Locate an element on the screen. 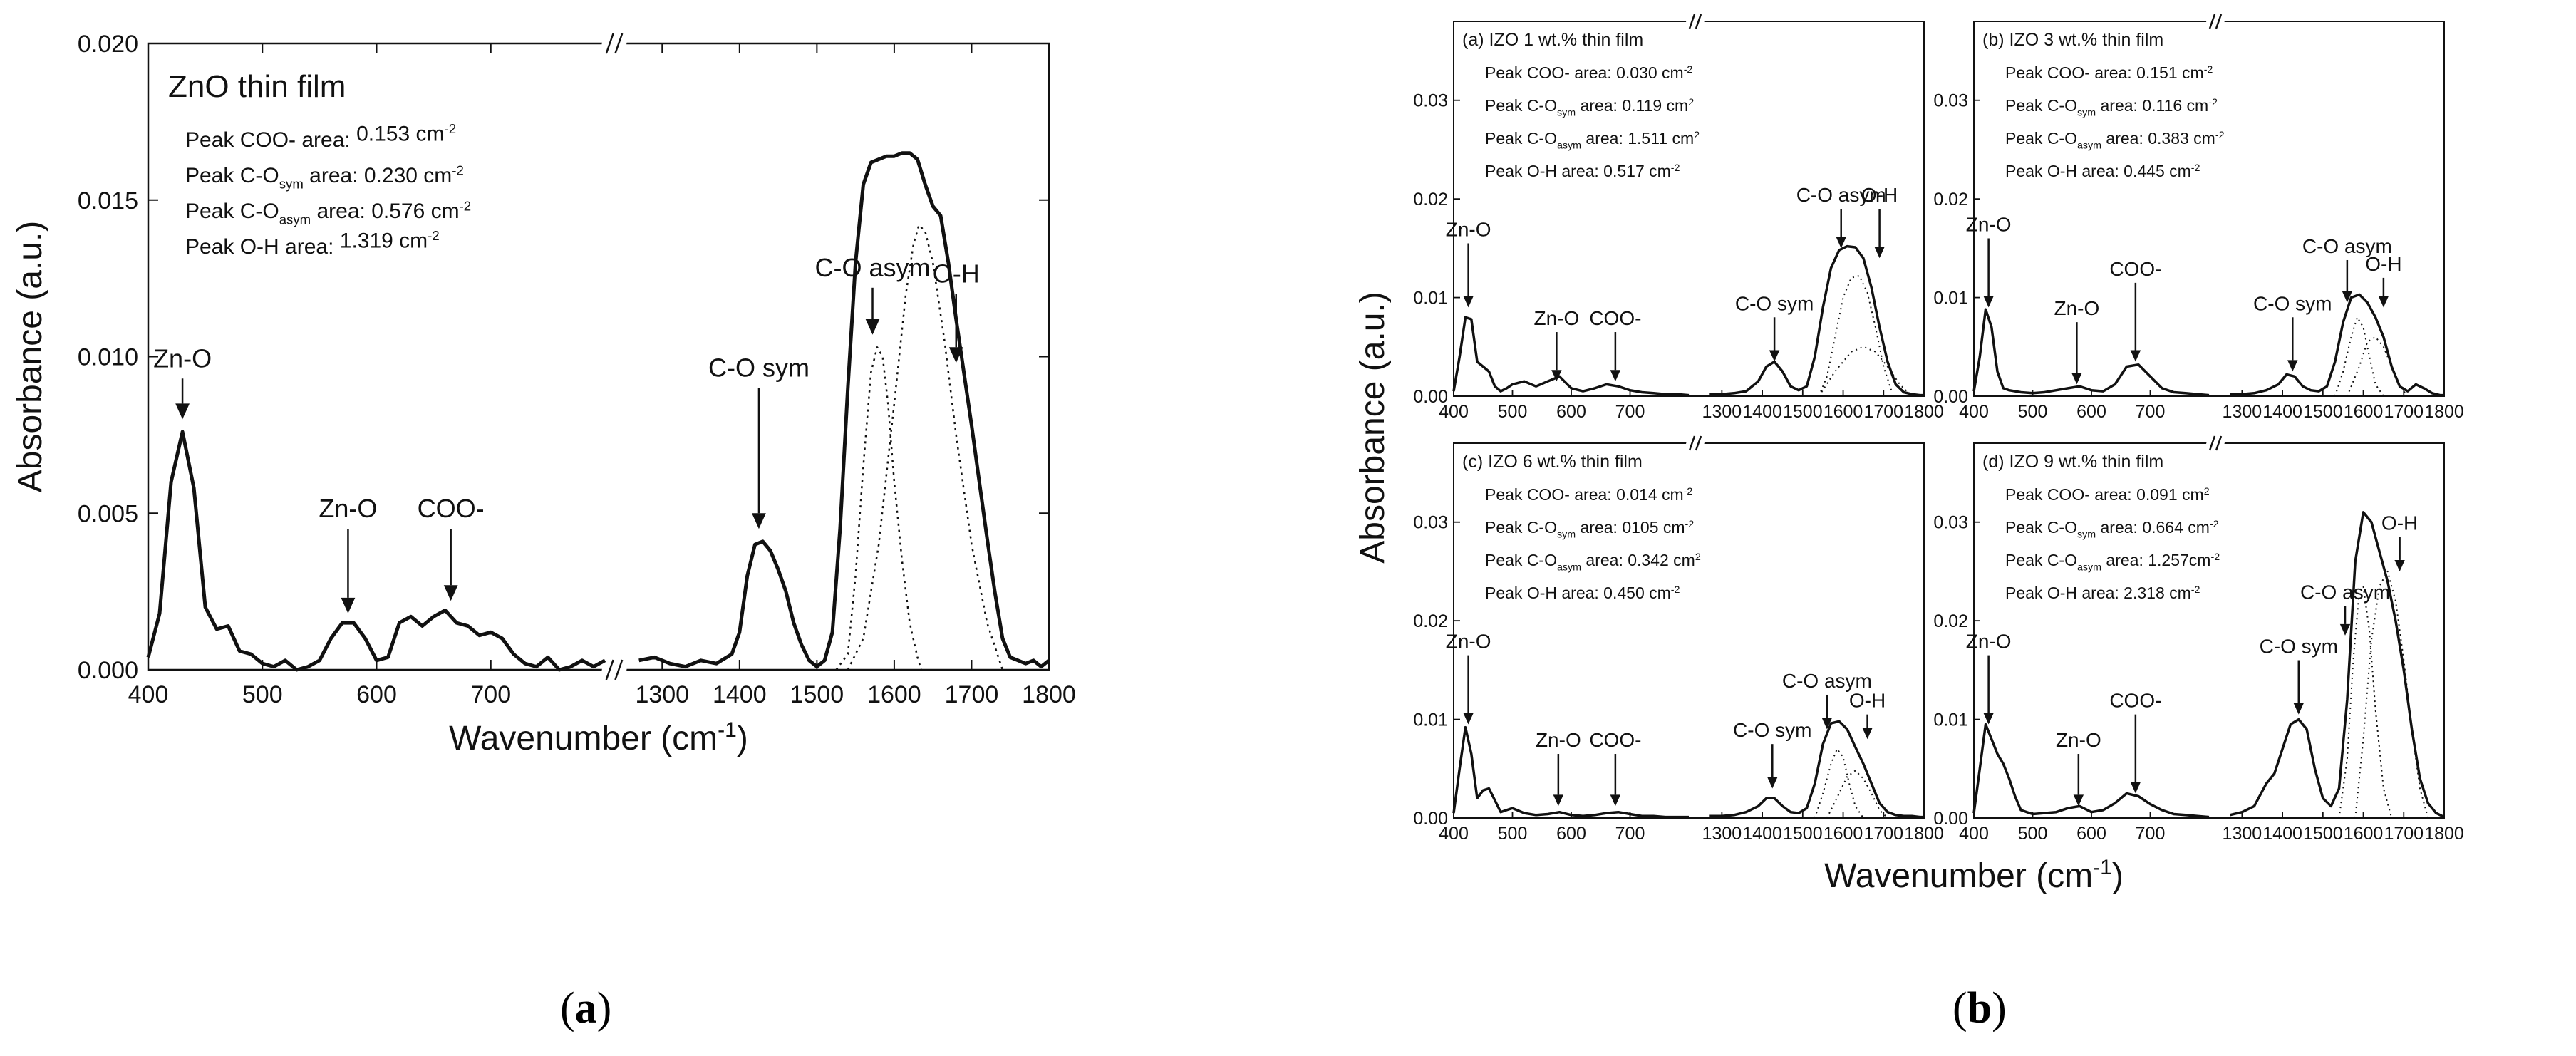 Image resolution: width=2576 pixels, height=1056 pixels. x-tick-label: 400 is located at coordinates (1974, 834).